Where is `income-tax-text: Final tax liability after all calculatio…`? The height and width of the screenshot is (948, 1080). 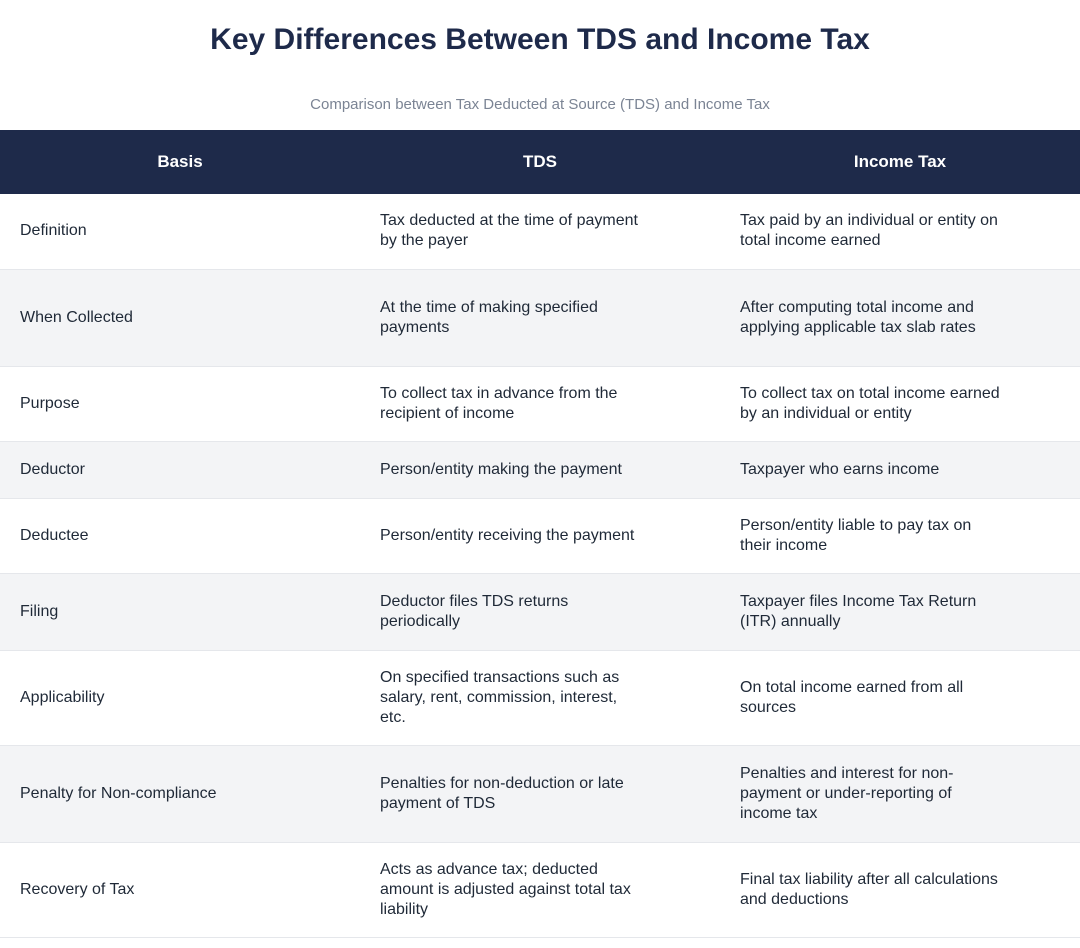
income-tax-text: Final tax liability after all calculatio… is located at coordinates (869, 889).